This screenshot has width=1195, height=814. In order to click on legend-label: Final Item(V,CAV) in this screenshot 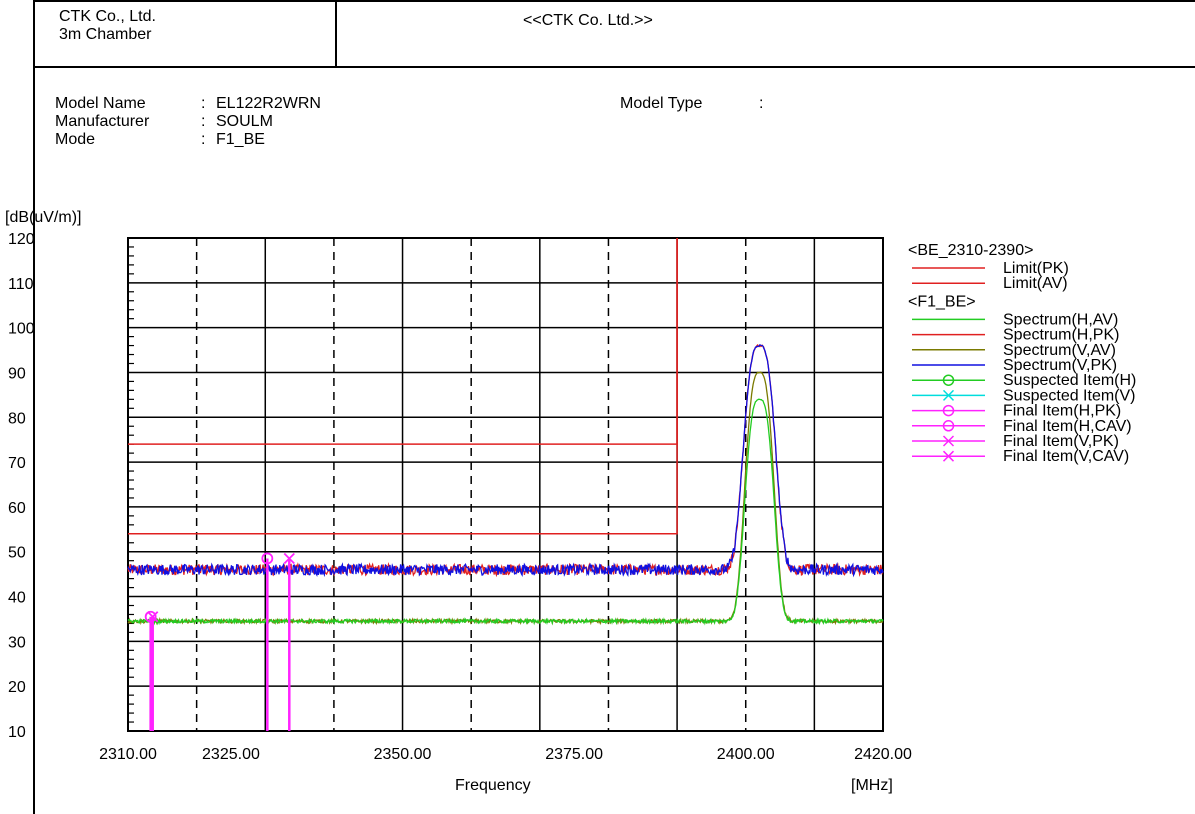, I will do `click(1066, 456)`.